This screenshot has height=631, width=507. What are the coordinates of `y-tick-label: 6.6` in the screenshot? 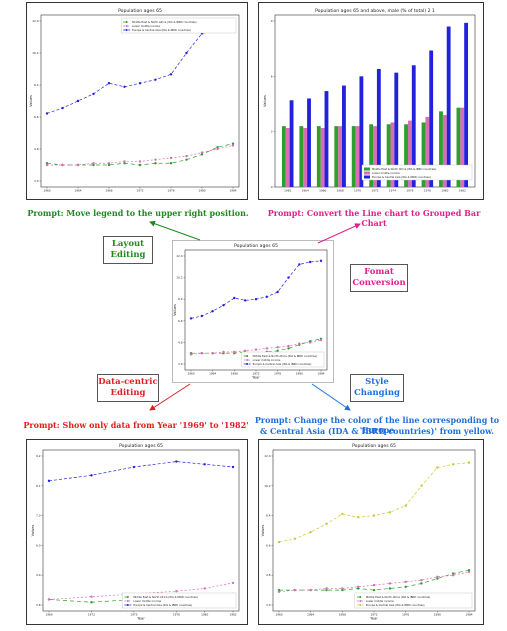 It's located at (268, 545).